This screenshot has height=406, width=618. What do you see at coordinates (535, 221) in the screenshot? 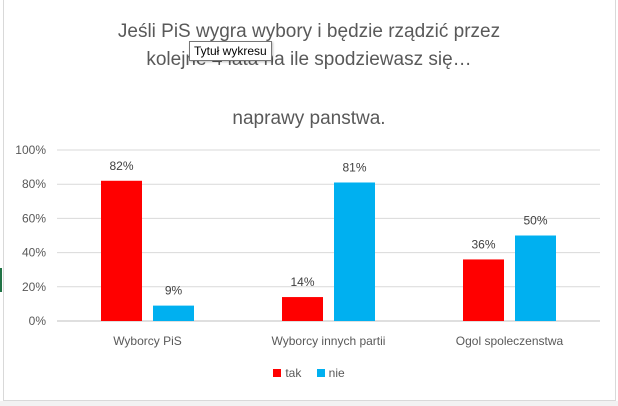
I see `data-label-nie: 50%` at bounding box center [535, 221].